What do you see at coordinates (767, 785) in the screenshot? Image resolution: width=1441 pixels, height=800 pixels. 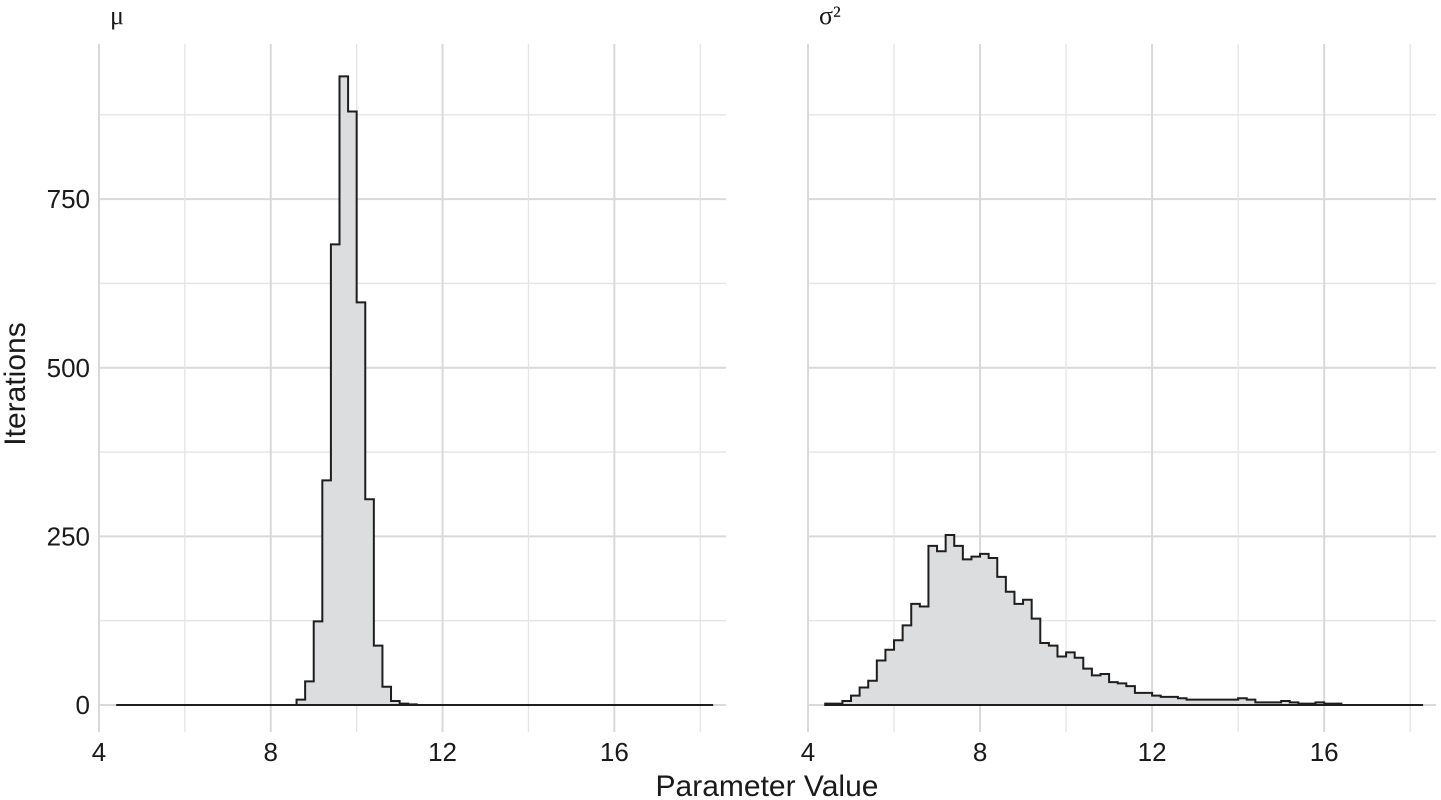 I see `x-axis-title: Parameter Value` at bounding box center [767, 785].